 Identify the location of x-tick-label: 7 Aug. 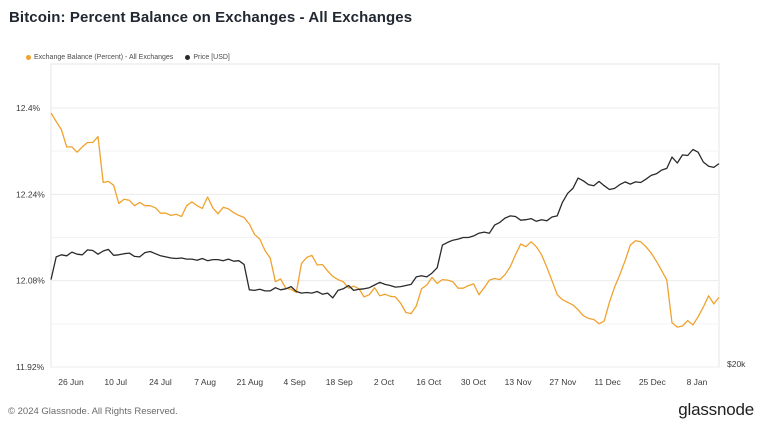
(205, 382).